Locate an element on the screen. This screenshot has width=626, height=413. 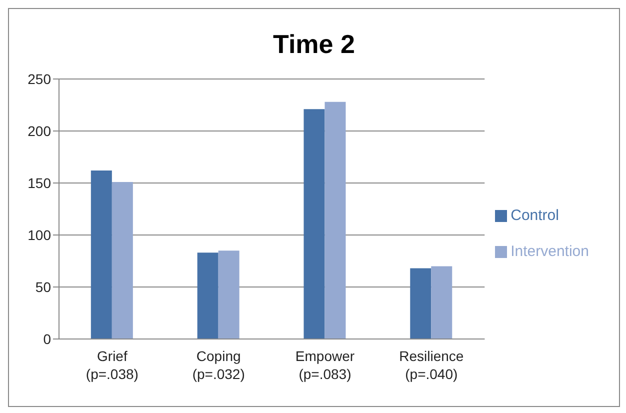
chart-title: Time 2 is located at coordinates (314, 44).